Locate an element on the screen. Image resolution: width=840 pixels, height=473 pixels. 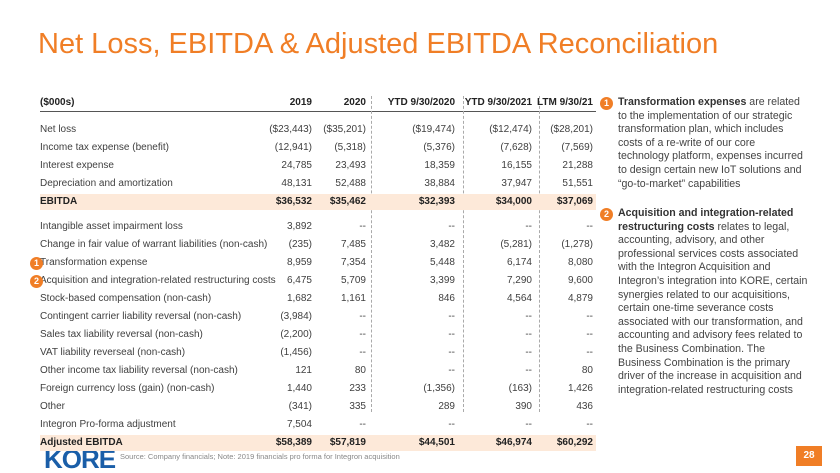
row-label: Net loss is located at coordinates (58, 129).